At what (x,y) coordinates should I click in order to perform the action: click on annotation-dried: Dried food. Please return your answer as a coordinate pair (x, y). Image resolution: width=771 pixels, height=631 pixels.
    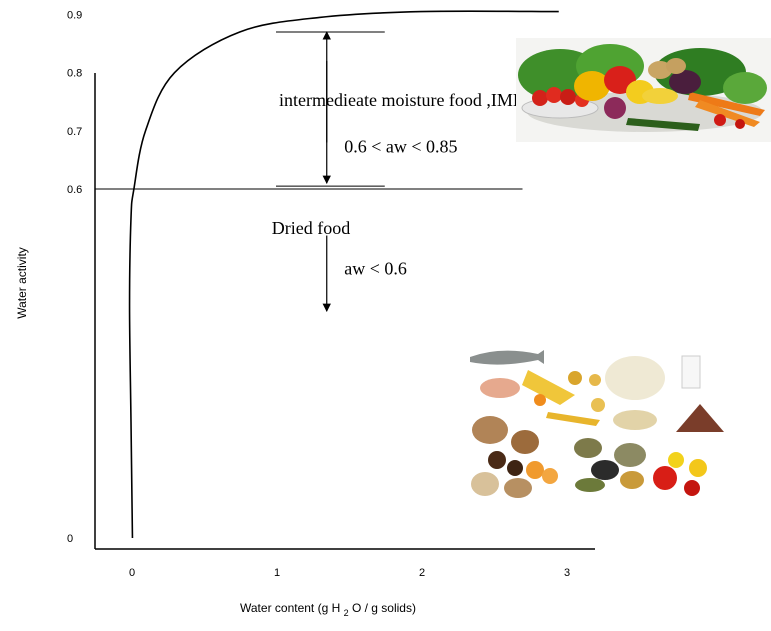
    Looking at the image, I should click on (311, 228).